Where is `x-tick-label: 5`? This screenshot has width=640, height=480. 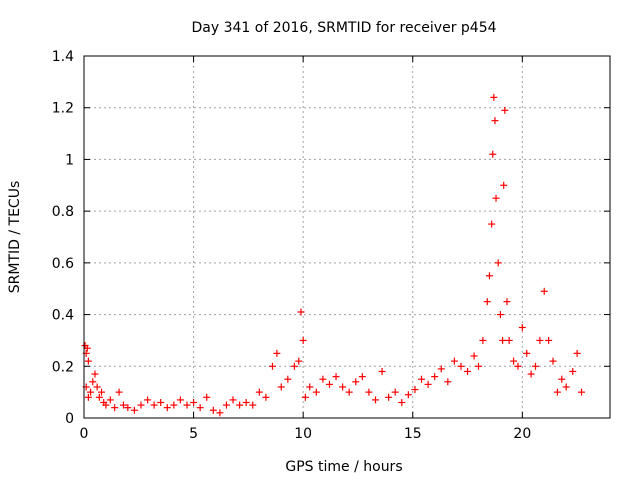 x-tick-label: 5 is located at coordinates (193, 434).